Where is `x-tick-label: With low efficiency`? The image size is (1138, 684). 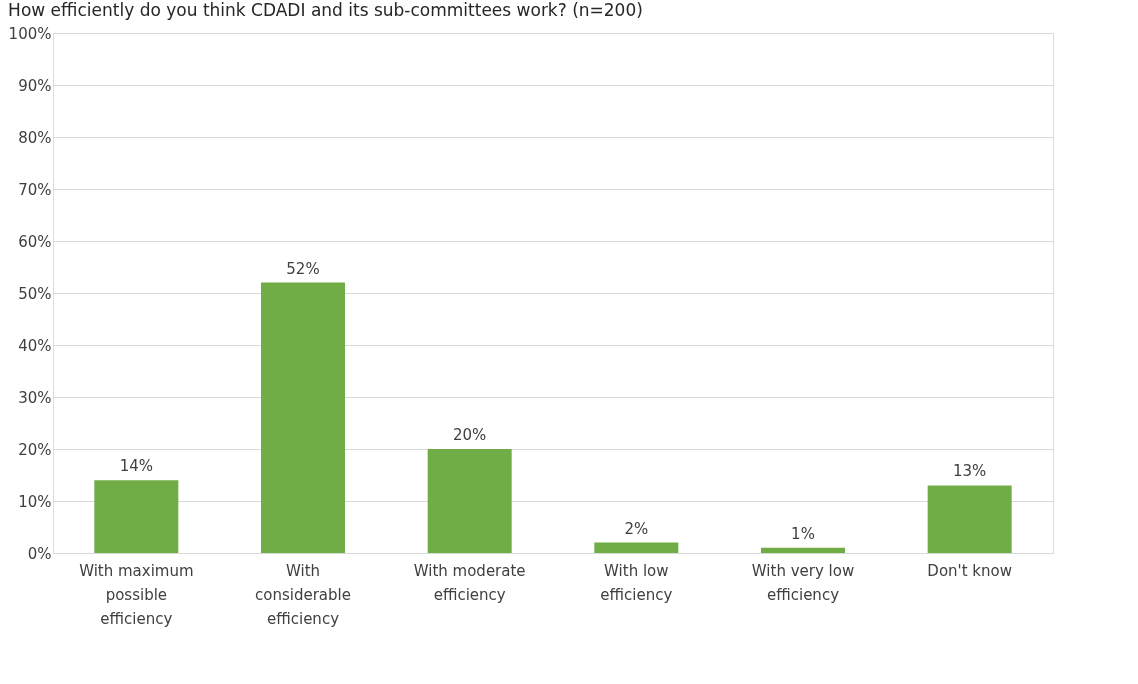 x-tick-label: With low efficiency is located at coordinates (636, 582).